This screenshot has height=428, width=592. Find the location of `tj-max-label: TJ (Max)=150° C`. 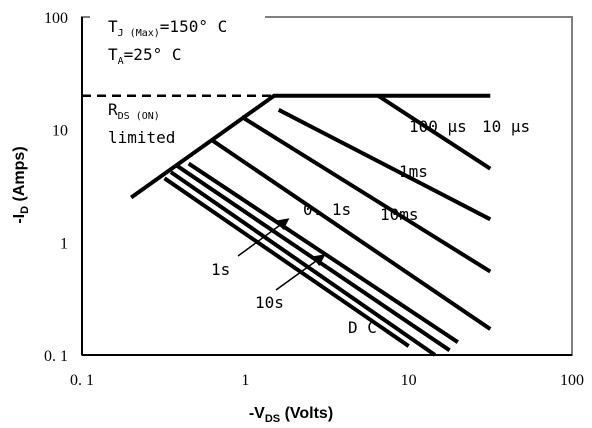

tj-max-label: TJ (Max)=150° C is located at coordinates (167, 28).